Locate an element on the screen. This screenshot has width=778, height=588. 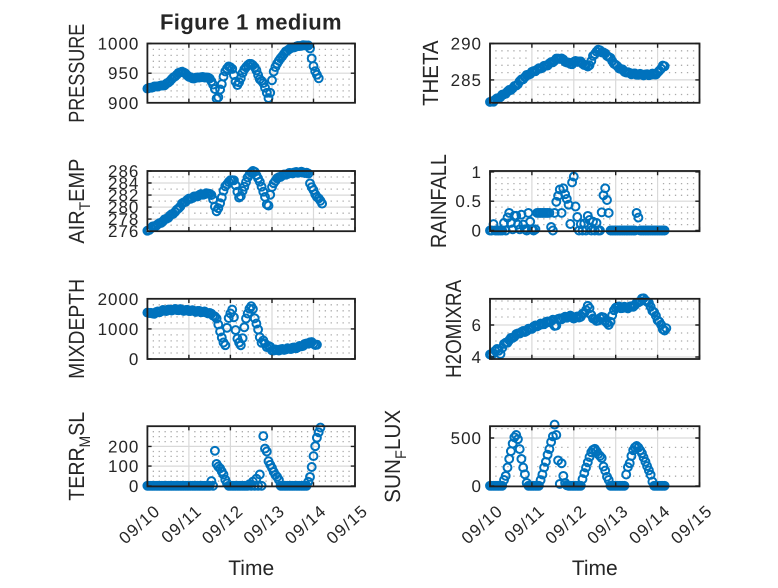
svg-text: H2OMIXRA is located at coordinates (453, 329).